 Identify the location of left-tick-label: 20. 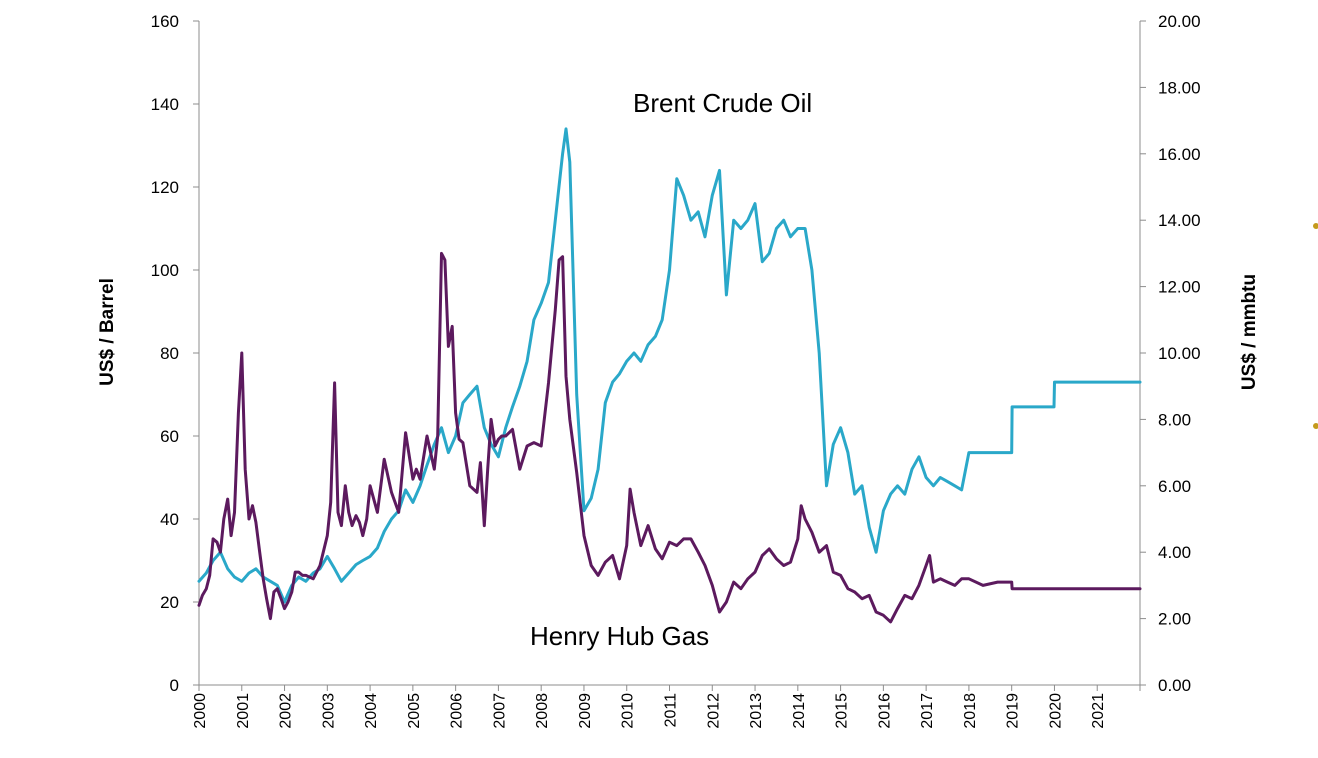
(169, 602).